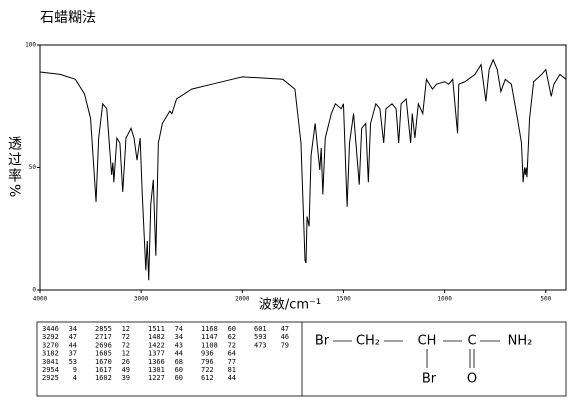 Image resolution: width=570 pixels, height=407 pixels. What do you see at coordinates (520, 341) in the screenshot?
I see `structure-atom: NH₂` at bounding box center [520, 341].